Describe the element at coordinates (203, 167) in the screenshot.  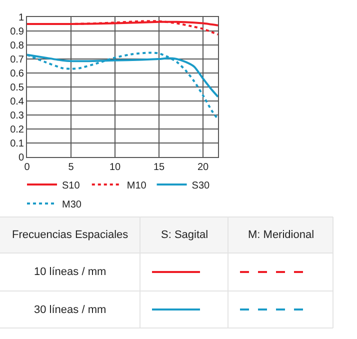
I see `x-tick-label: 20` at that location.